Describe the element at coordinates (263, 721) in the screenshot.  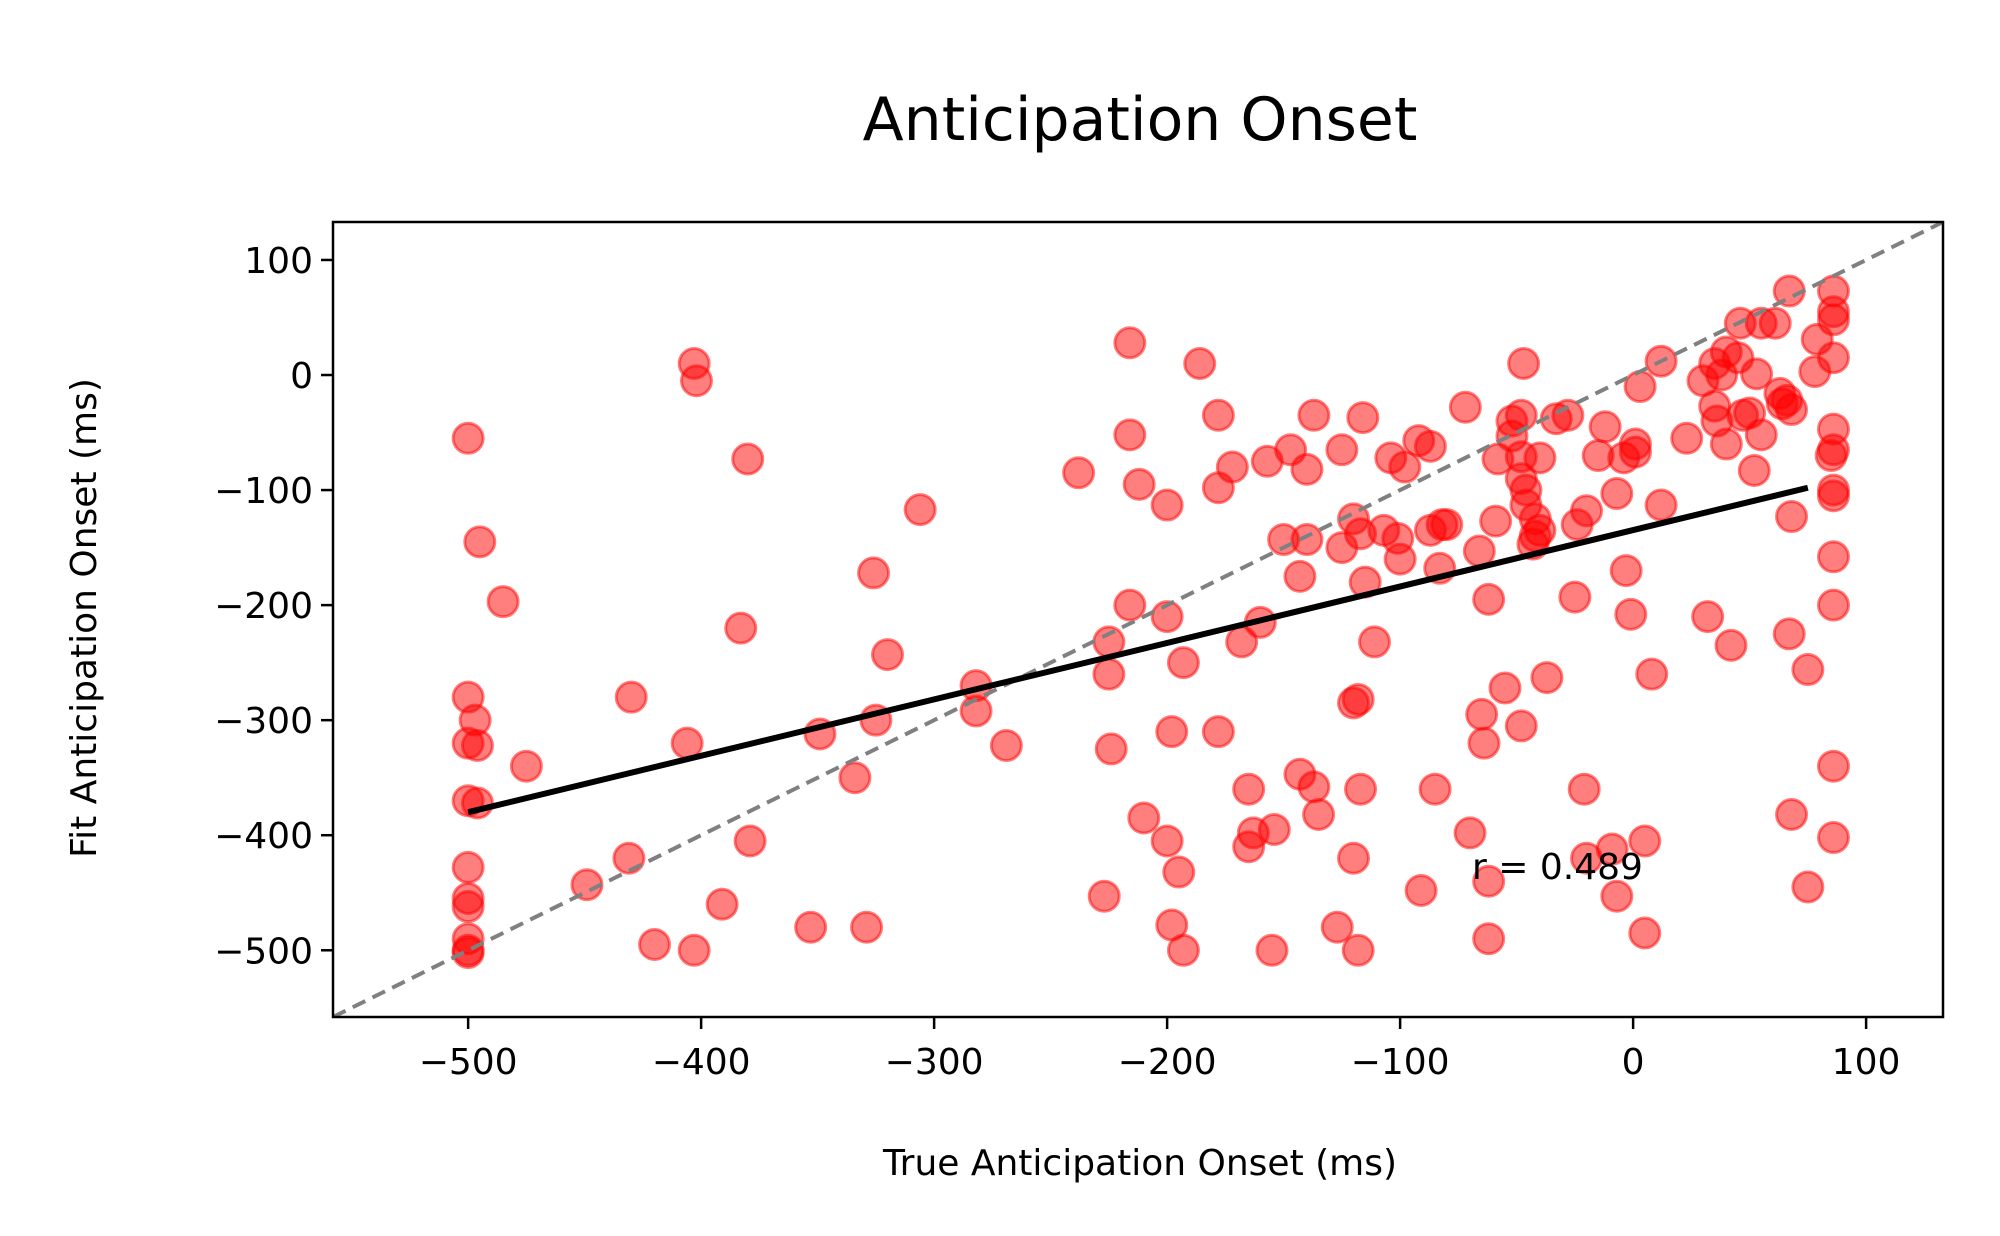
I see `y-tick-label: −300` at that location.